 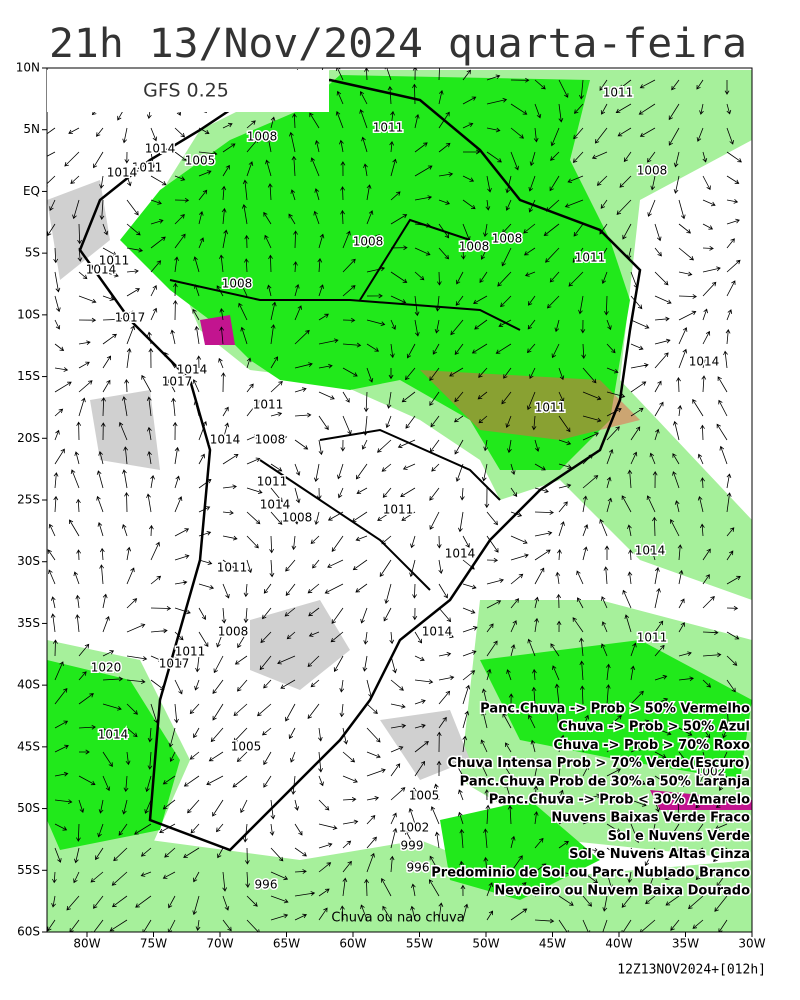 What do you see at coordinates (28, 376) in the screenshot?
I see `lat-label: 15S` at bounding box center [28, 376].